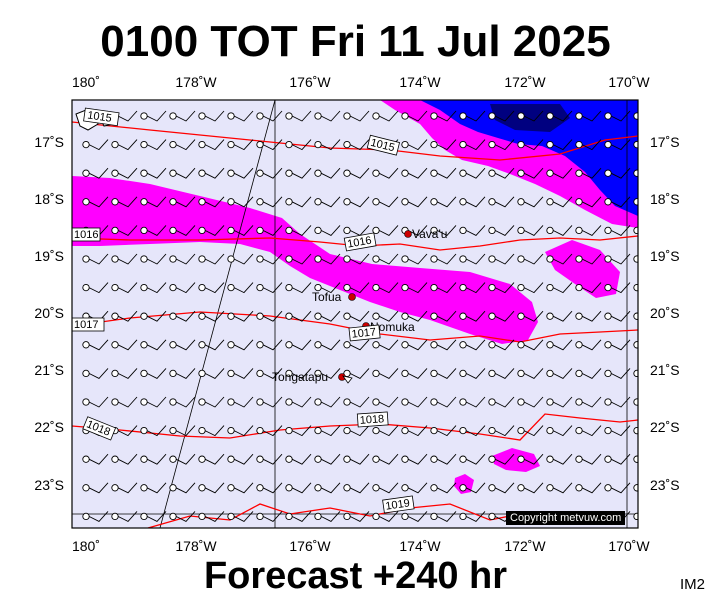  What do you see at coordinates (49, 256) in the screenshot?
I see `lat-tick-left: 19˚S` at bounding box center [49, 256].